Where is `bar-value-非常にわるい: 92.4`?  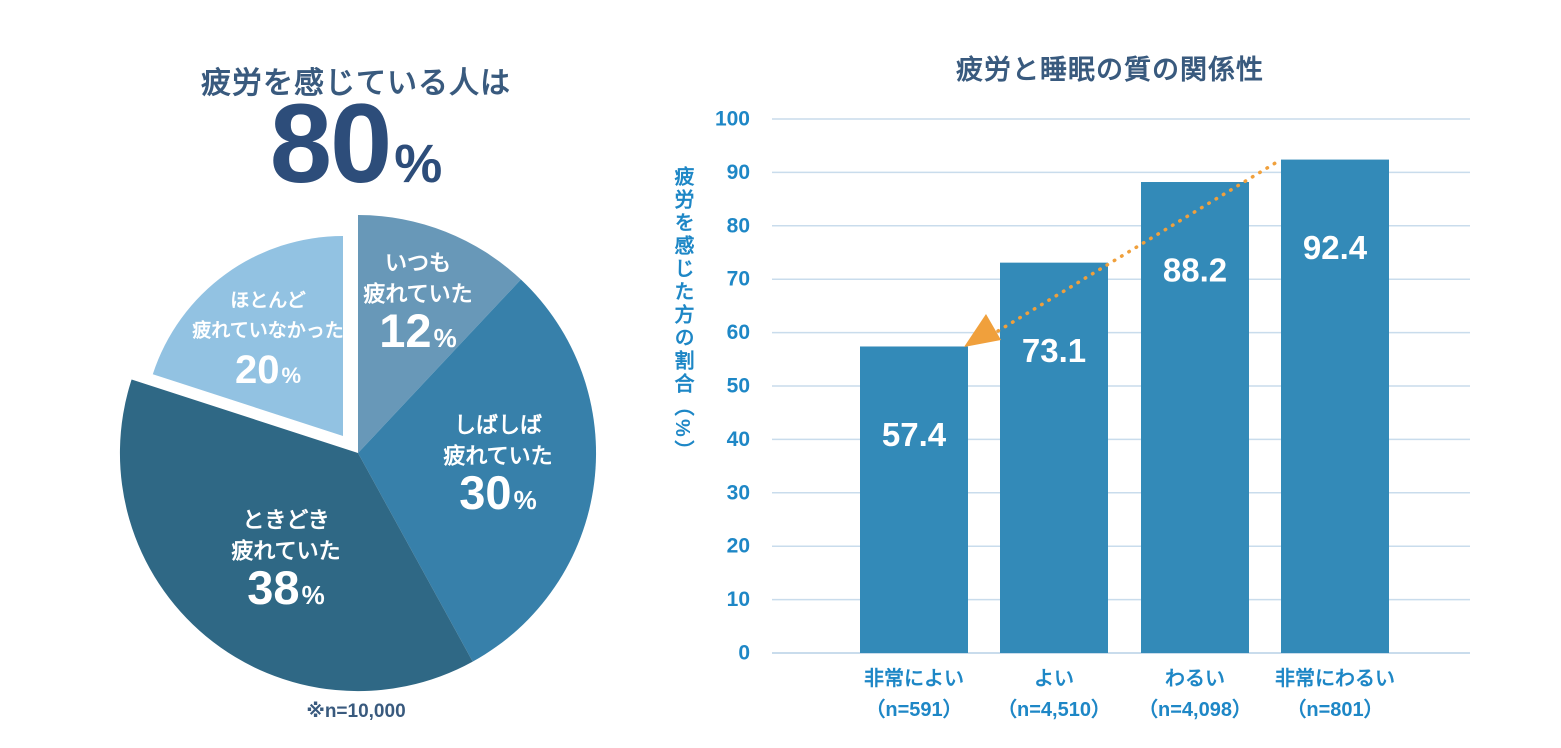
bar-value-非常にわるい: 92.4 is located at coordinates (1335, 247).